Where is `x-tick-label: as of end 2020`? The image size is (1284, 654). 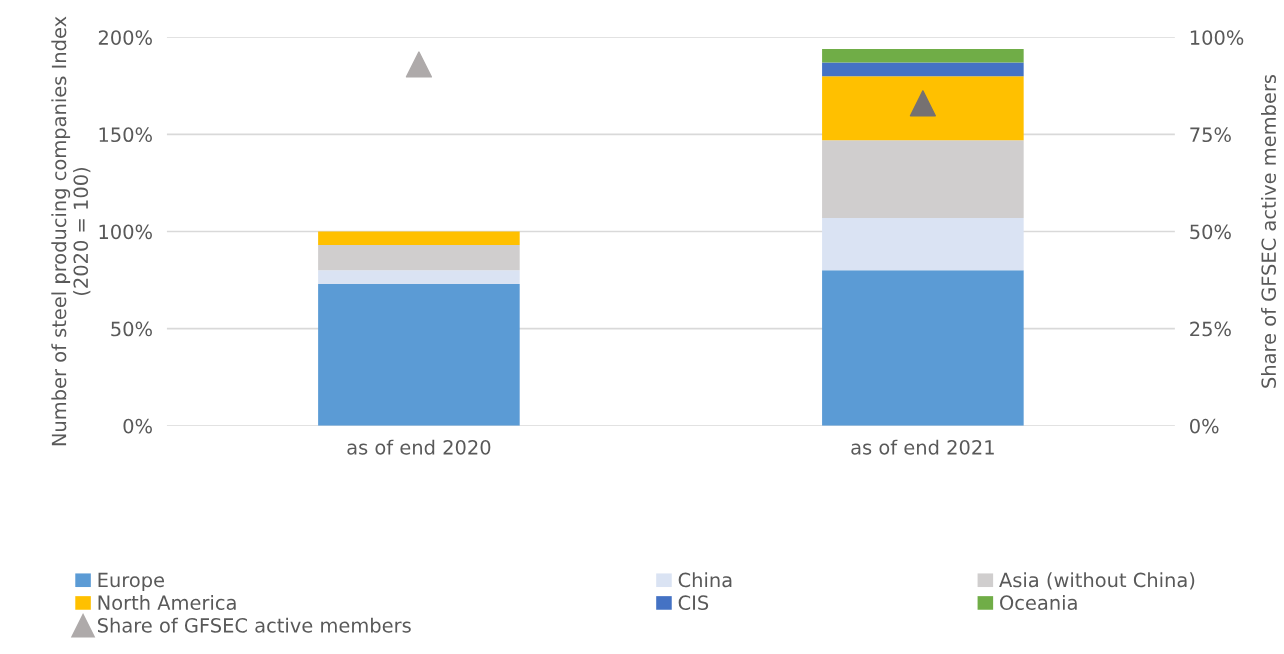
x-tick-label: as of end 2020 is located at coordinates (419, 447).